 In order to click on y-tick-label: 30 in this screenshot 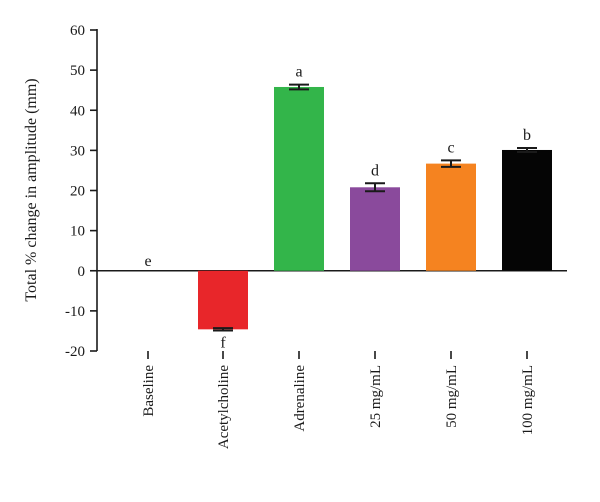, I will do `click(77, 151)`.